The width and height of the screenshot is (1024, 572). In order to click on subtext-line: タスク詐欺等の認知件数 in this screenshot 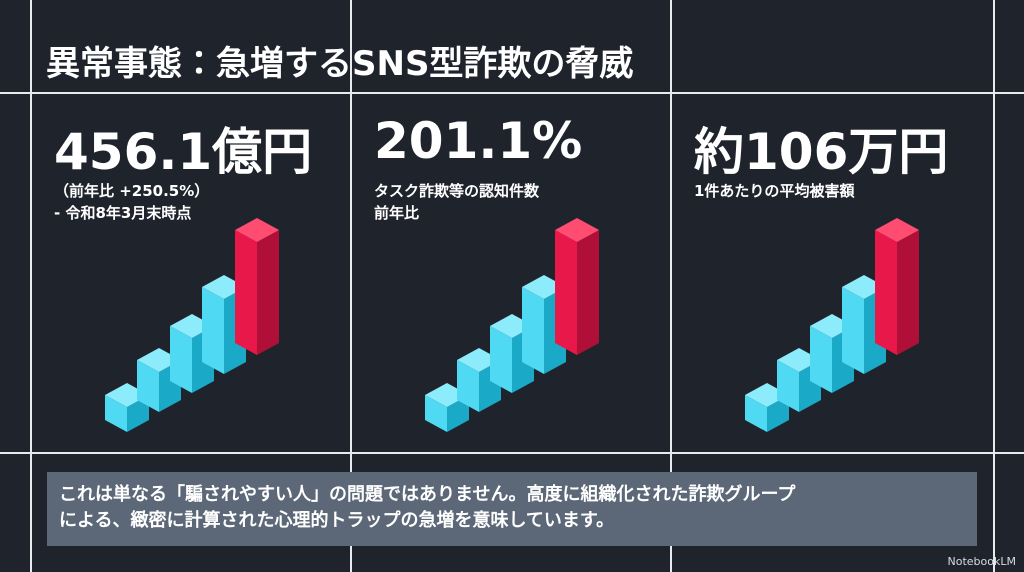, I will do `click(457, 191)`.